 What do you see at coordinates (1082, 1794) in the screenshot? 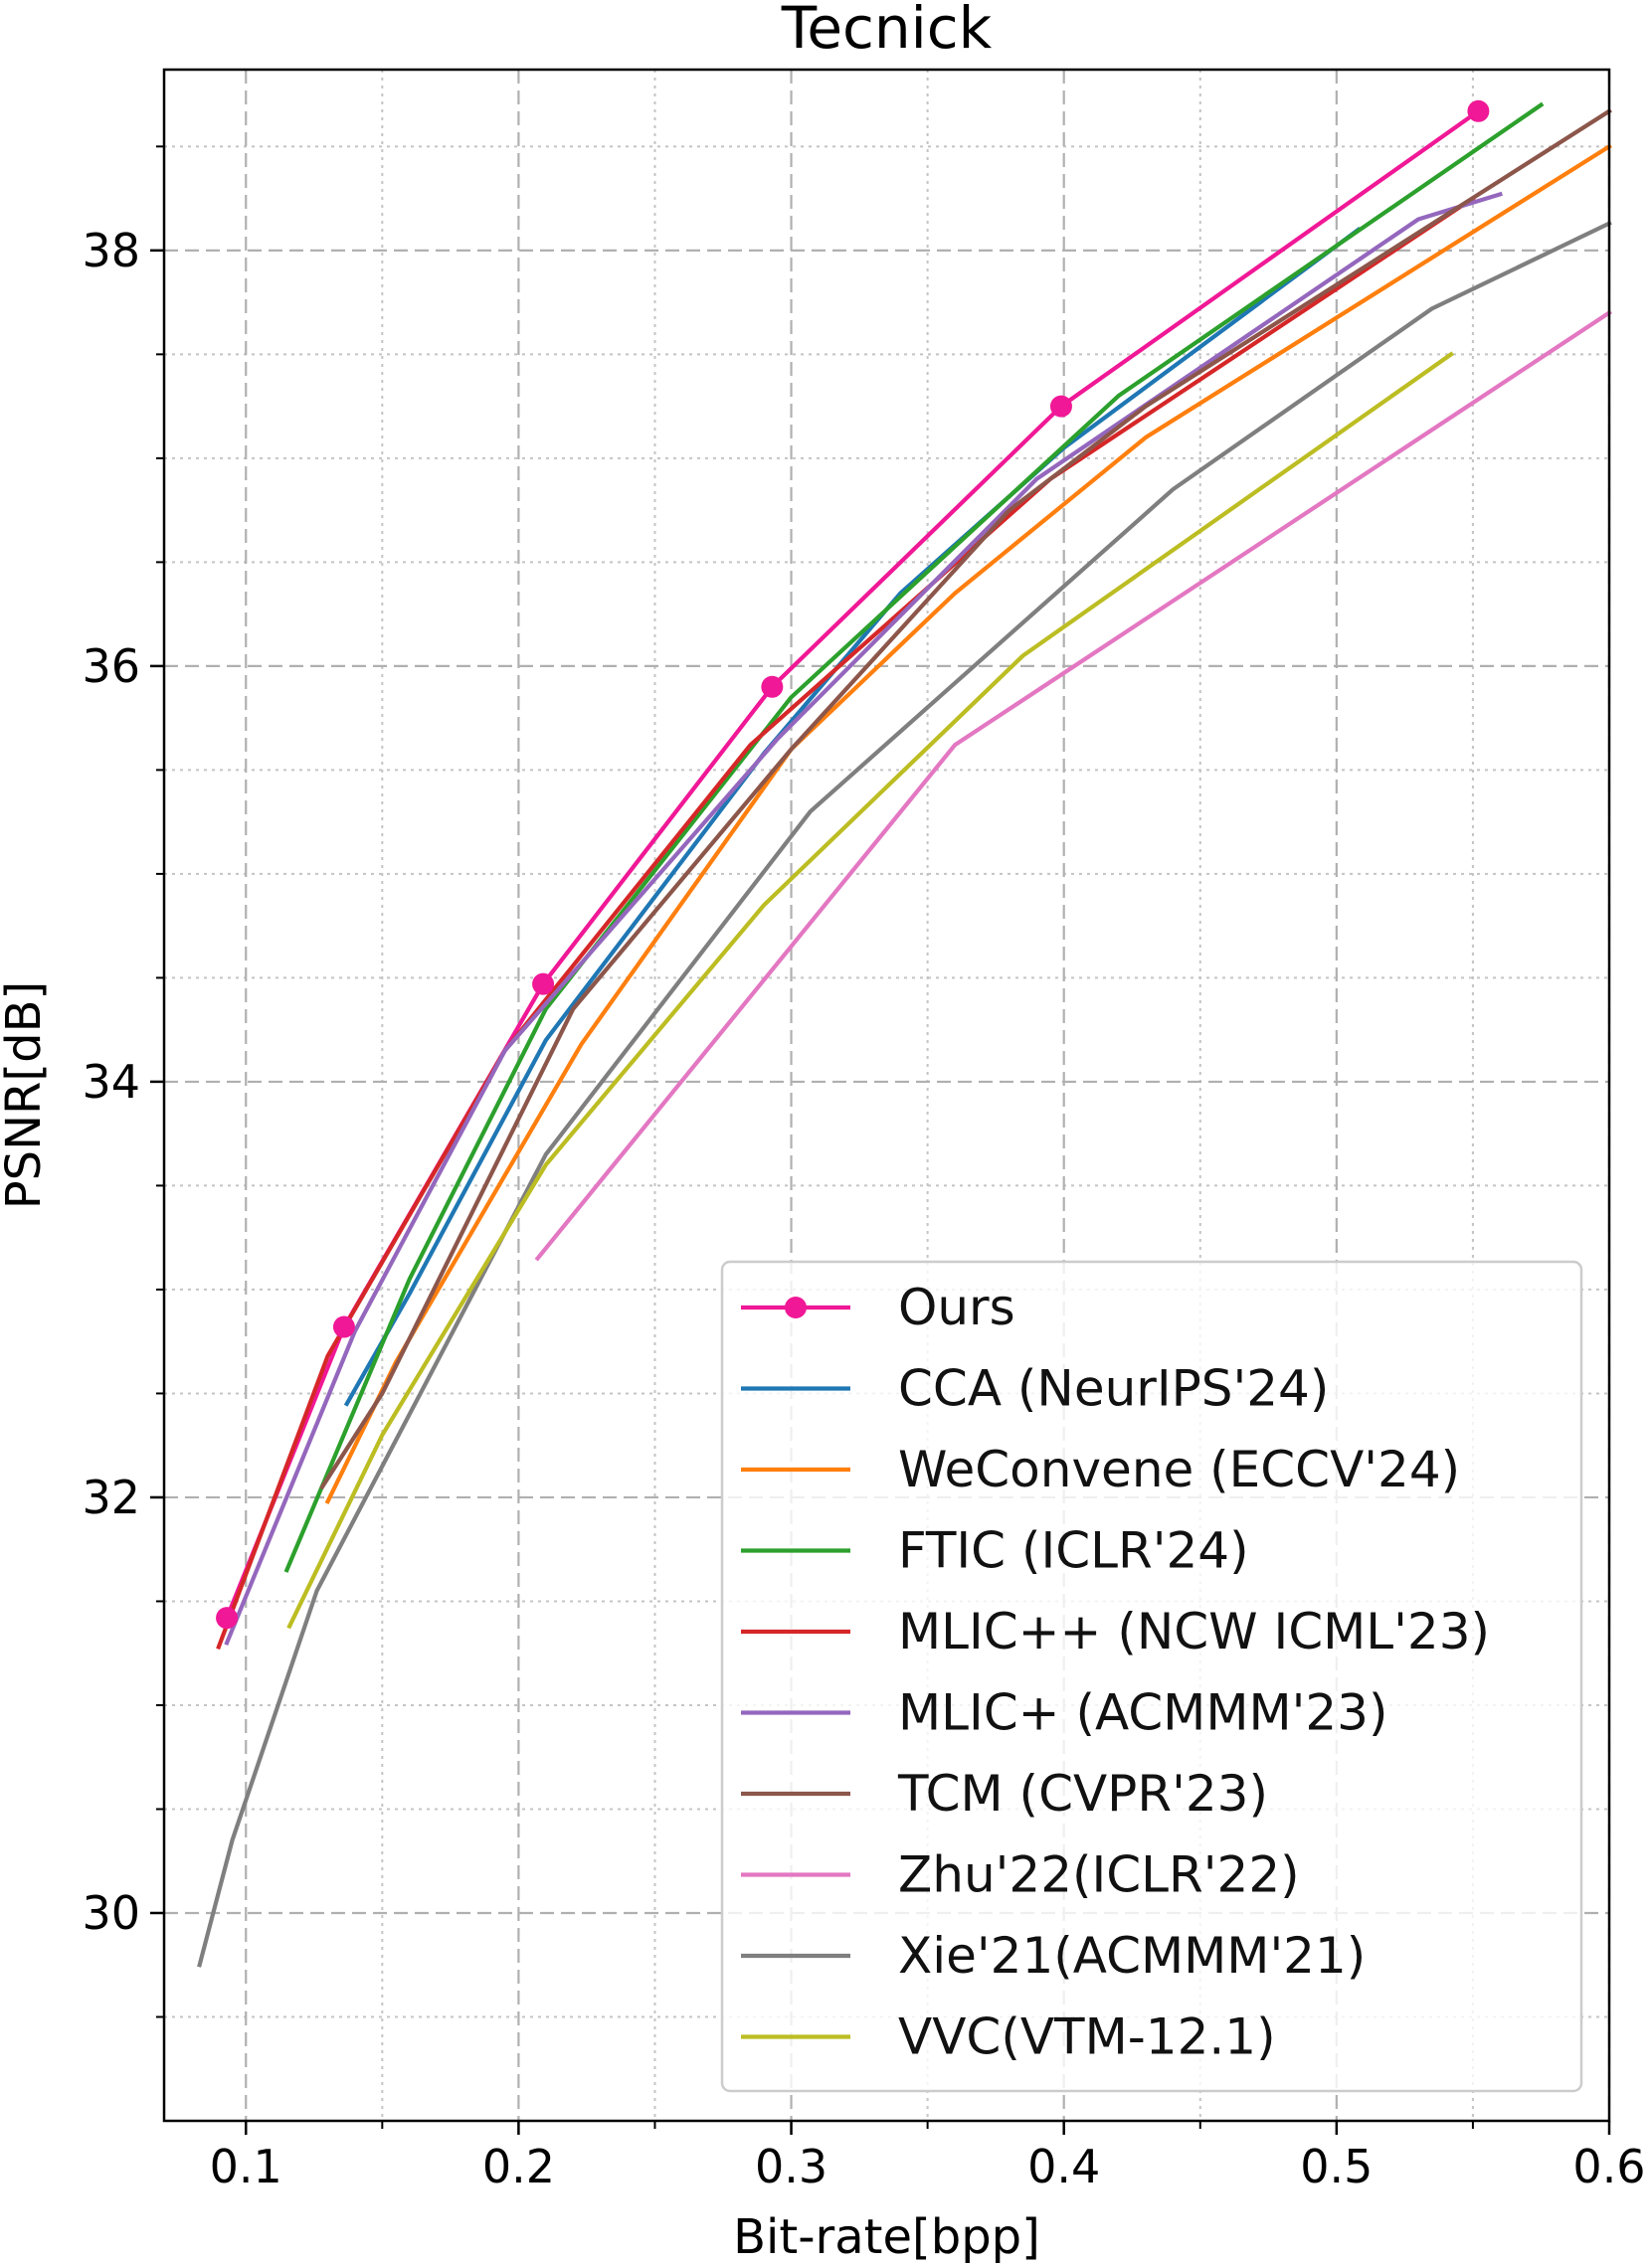
I see `legend-label: TCM (CVPR'23)` at bounding box center [1082, 1794].